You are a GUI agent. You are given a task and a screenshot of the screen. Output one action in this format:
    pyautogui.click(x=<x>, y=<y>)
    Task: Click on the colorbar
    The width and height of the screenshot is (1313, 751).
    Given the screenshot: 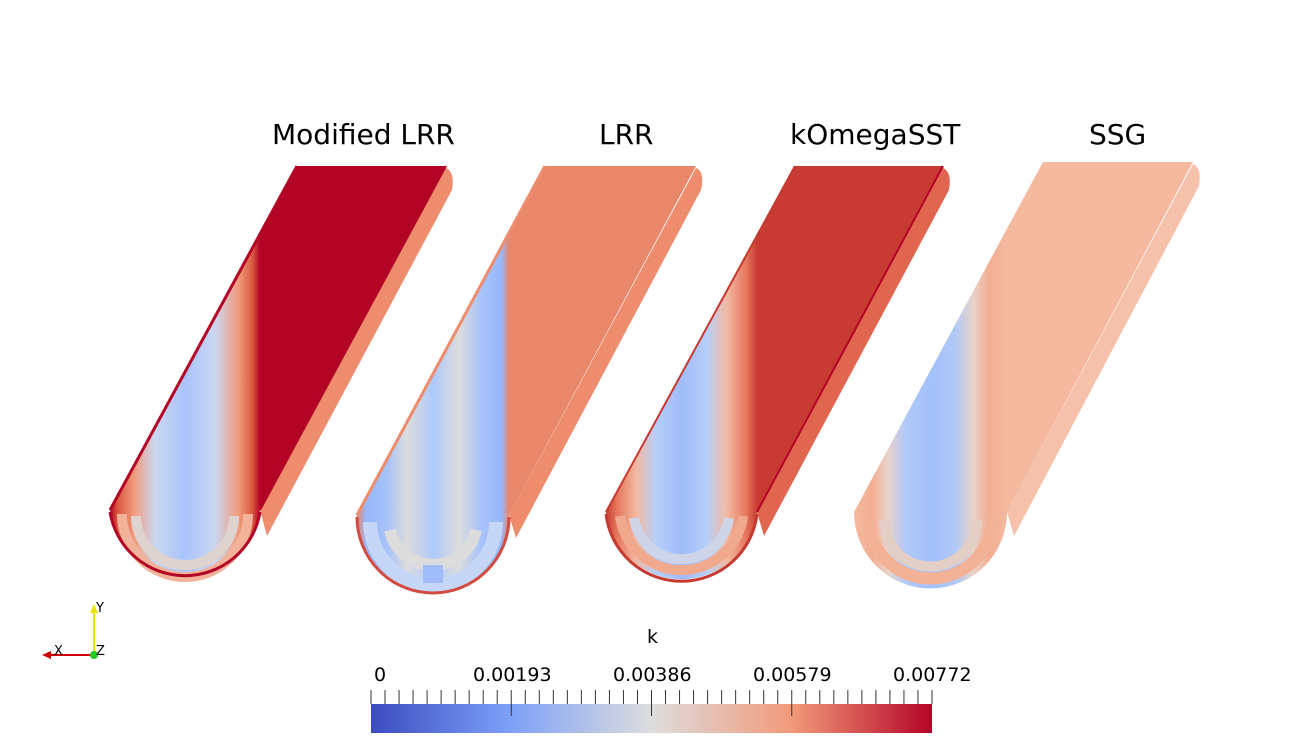 What is the action you would take?
    pyautogui.click(x=651, y=711)
    